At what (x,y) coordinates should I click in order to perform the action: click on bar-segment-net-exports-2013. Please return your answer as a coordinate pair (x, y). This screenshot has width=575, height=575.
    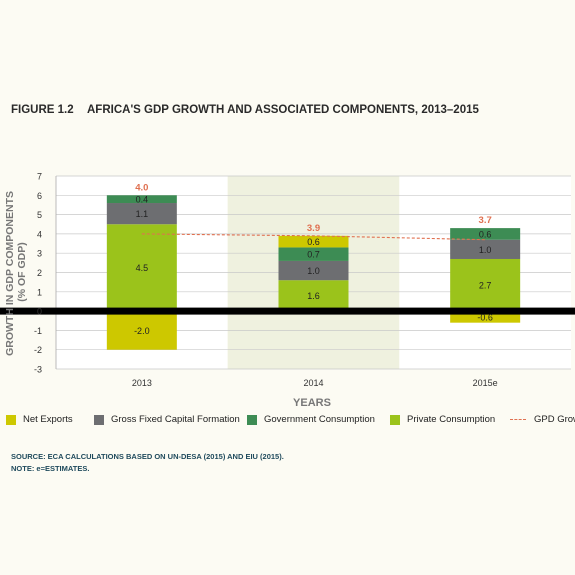
    Looking at the image, I should click on (141, 330).